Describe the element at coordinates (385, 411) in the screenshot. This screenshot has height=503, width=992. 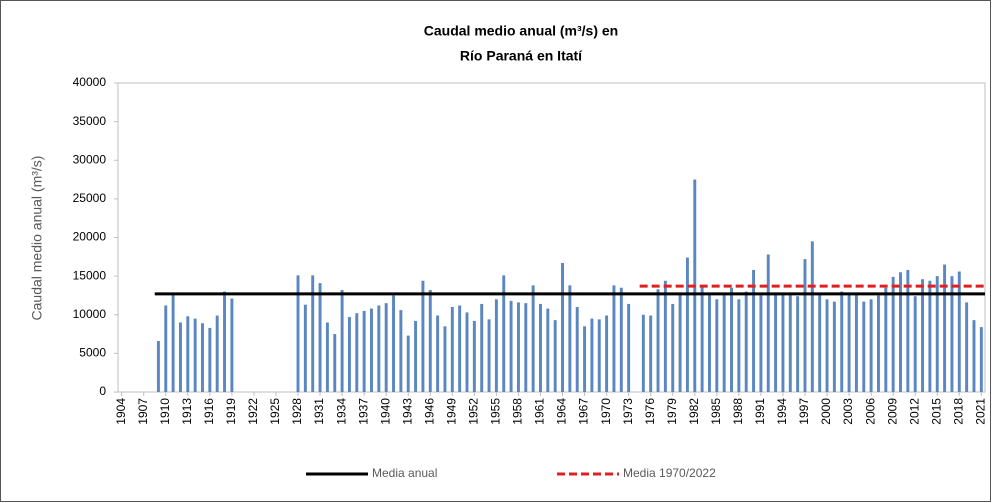
I see `x-tick-label: 1940` at that location.